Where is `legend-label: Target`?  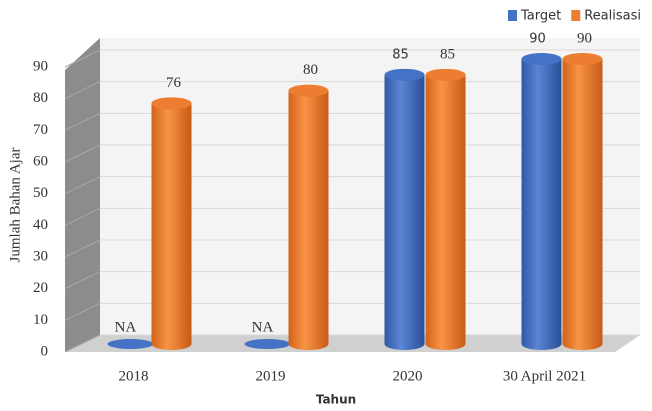
legend-label: Target is located at coordinates (540, 16).